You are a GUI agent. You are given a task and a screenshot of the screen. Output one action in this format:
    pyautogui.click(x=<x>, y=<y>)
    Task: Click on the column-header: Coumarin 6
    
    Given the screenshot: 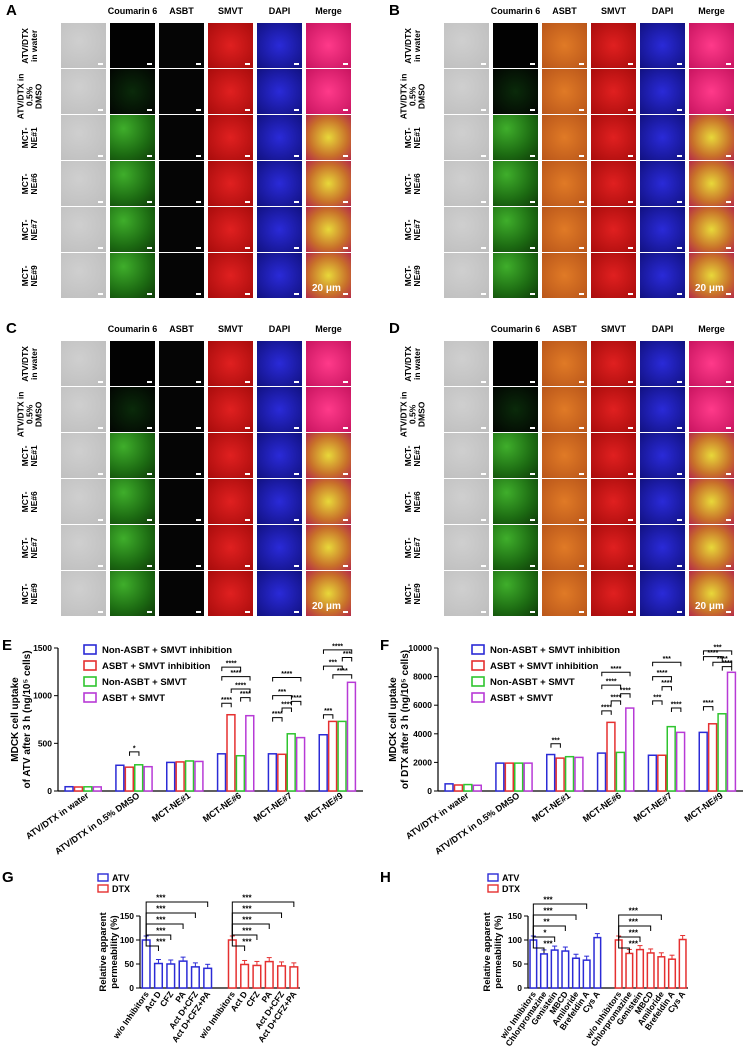 What is the action you would take?
    pyautogui.click(x=515, y=329)
    